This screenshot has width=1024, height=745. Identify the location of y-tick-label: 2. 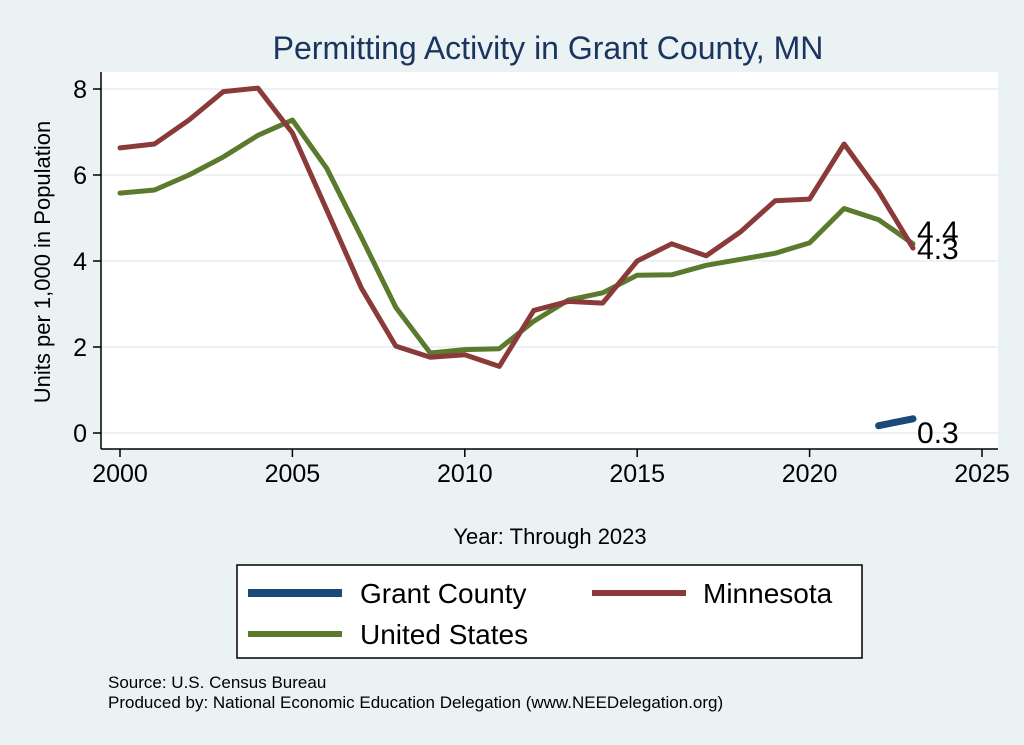
(80, 348).